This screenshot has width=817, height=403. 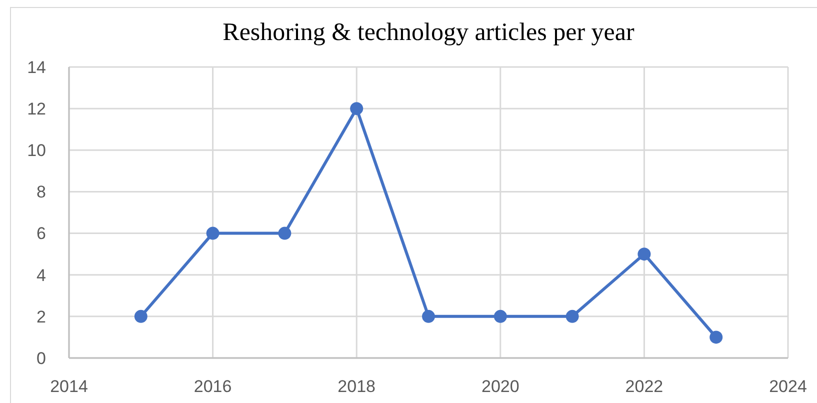 What do you see at coordinates (357, 386) in the screenshot?
I see `x-tick-label: 2018` at bounding box center [357, 386].